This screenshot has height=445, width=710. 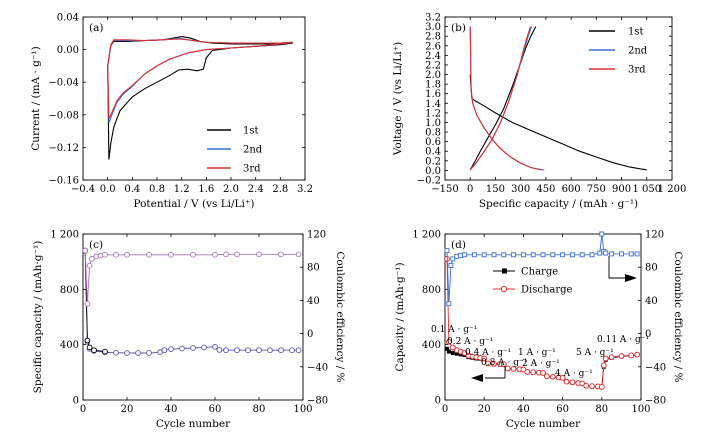 What do you see at coordinates (433, 37) in the screenshot?
I see `y-tick-label: 2.8` at bounding box center [433, 37].